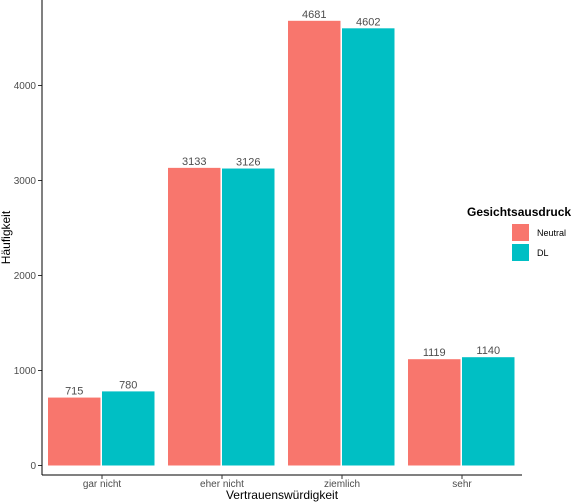  What do you see at coordinates (74, 392) in the screenshot?
I see `data-label: 715` at bounding box center [74, 392].